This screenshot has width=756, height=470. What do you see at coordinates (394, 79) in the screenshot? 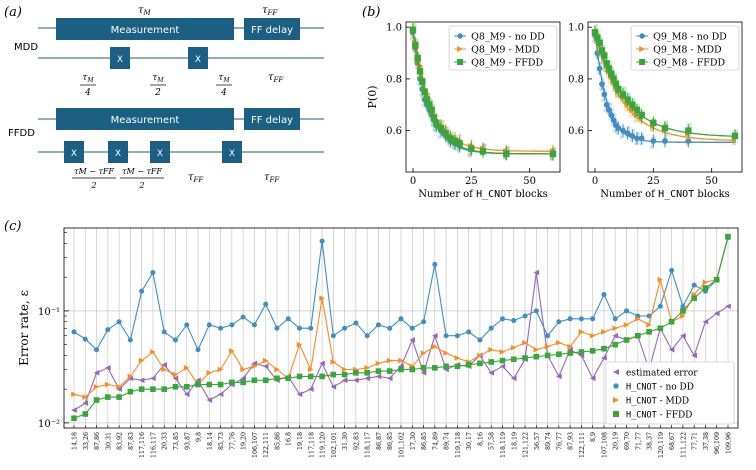
I see `y-tick-label: 0.8` at bounding box center [394, 79].